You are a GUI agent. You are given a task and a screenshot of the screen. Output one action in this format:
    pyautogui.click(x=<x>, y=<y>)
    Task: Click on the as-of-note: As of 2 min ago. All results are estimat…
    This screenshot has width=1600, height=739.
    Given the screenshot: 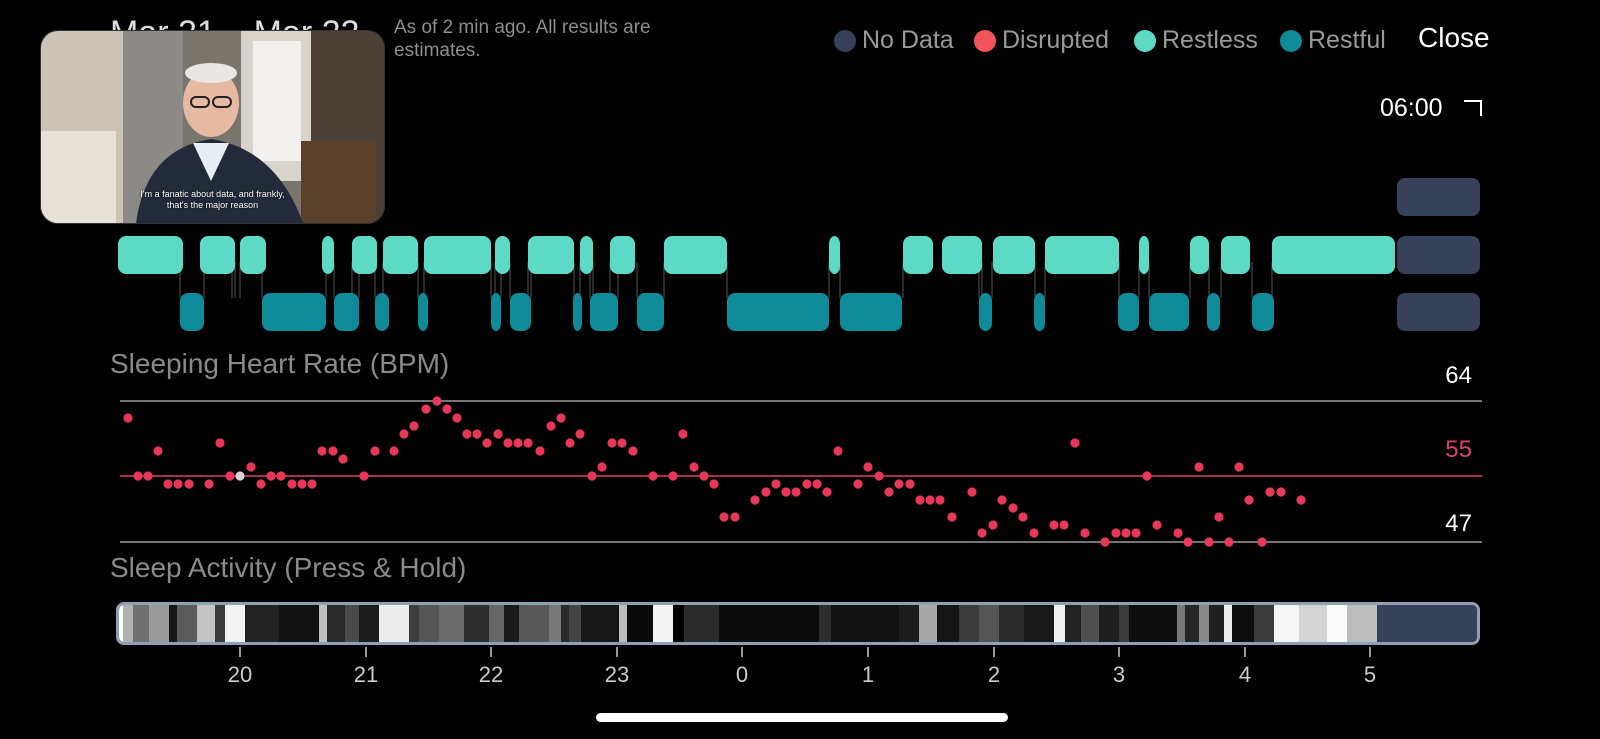 What is the action you would take?
    pyautogui.click(x=522, y=39)
    